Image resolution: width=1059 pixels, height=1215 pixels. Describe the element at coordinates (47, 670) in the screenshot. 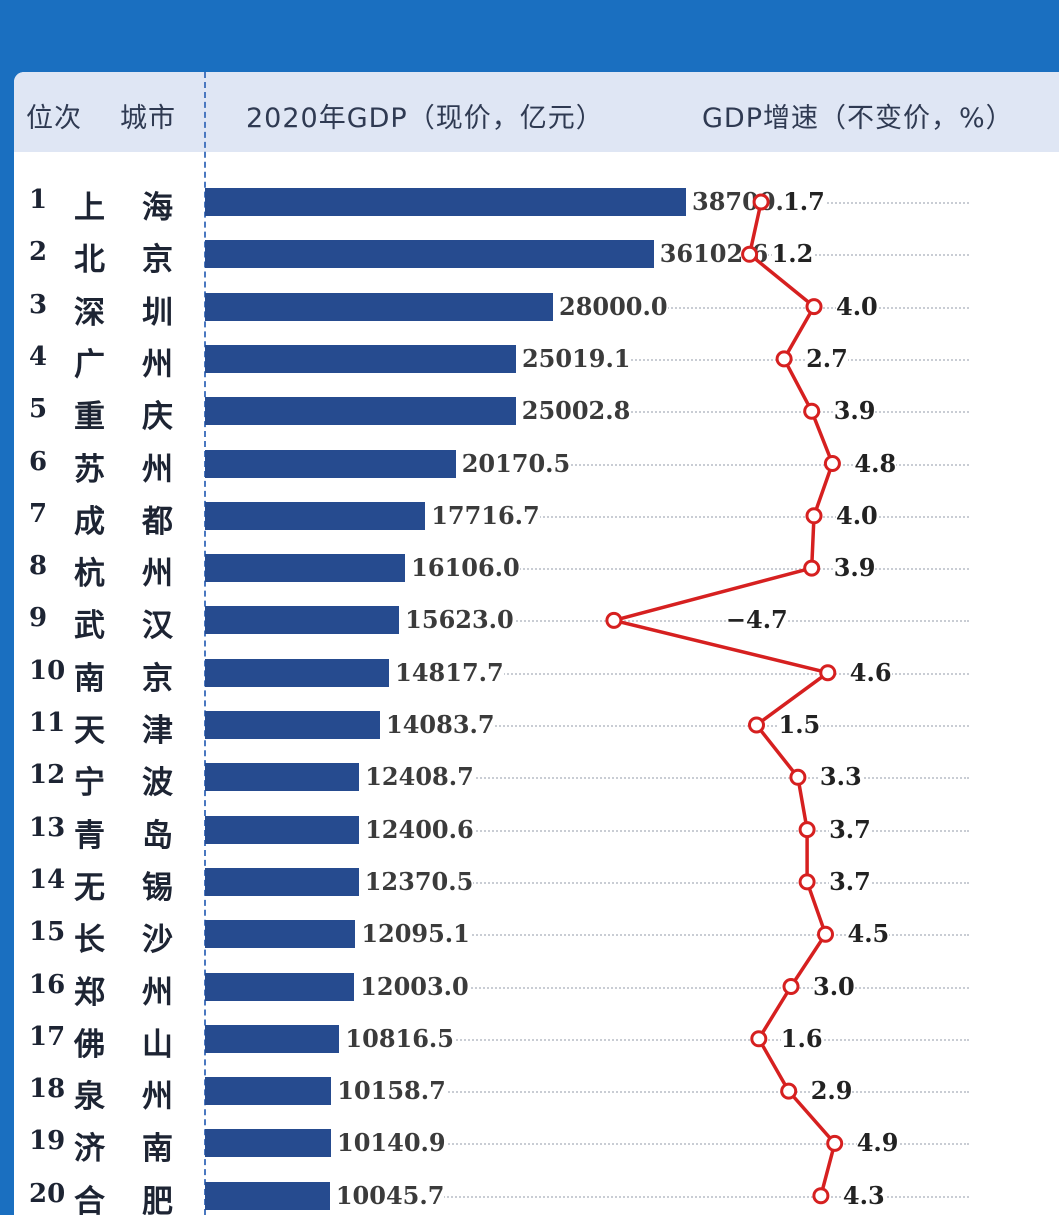

I see `rank-label: 10` at that location.